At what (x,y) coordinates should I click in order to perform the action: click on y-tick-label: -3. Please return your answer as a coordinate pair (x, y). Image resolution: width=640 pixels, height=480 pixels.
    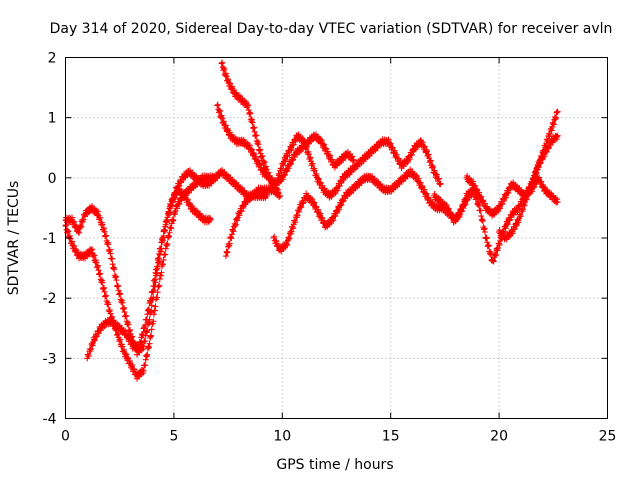
    Looking at the image, I should click on (50, 359).